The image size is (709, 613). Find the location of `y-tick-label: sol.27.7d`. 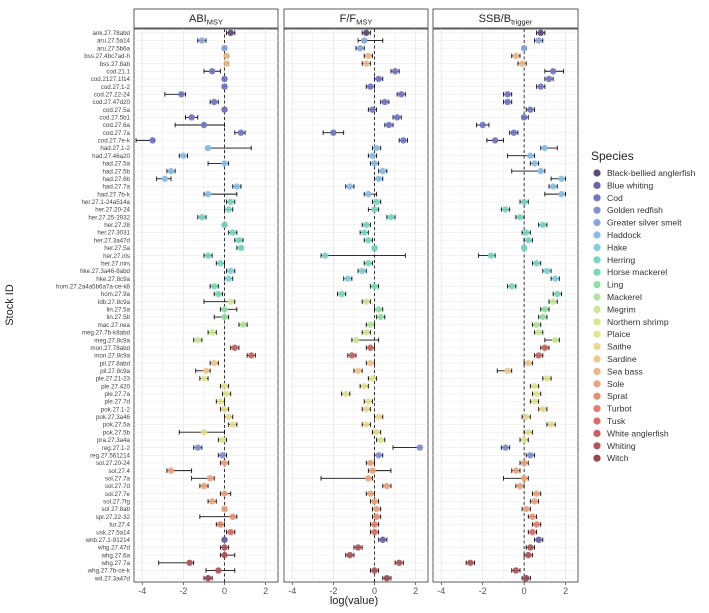

y-tick-label: sol.27.7d is located at coordinates (118, 486).